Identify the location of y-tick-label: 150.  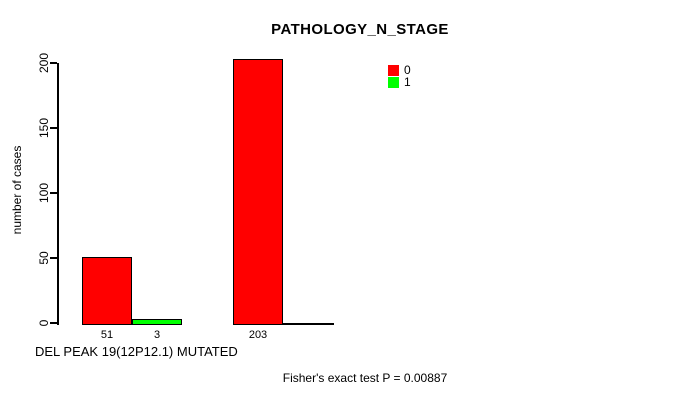
(44, 128).